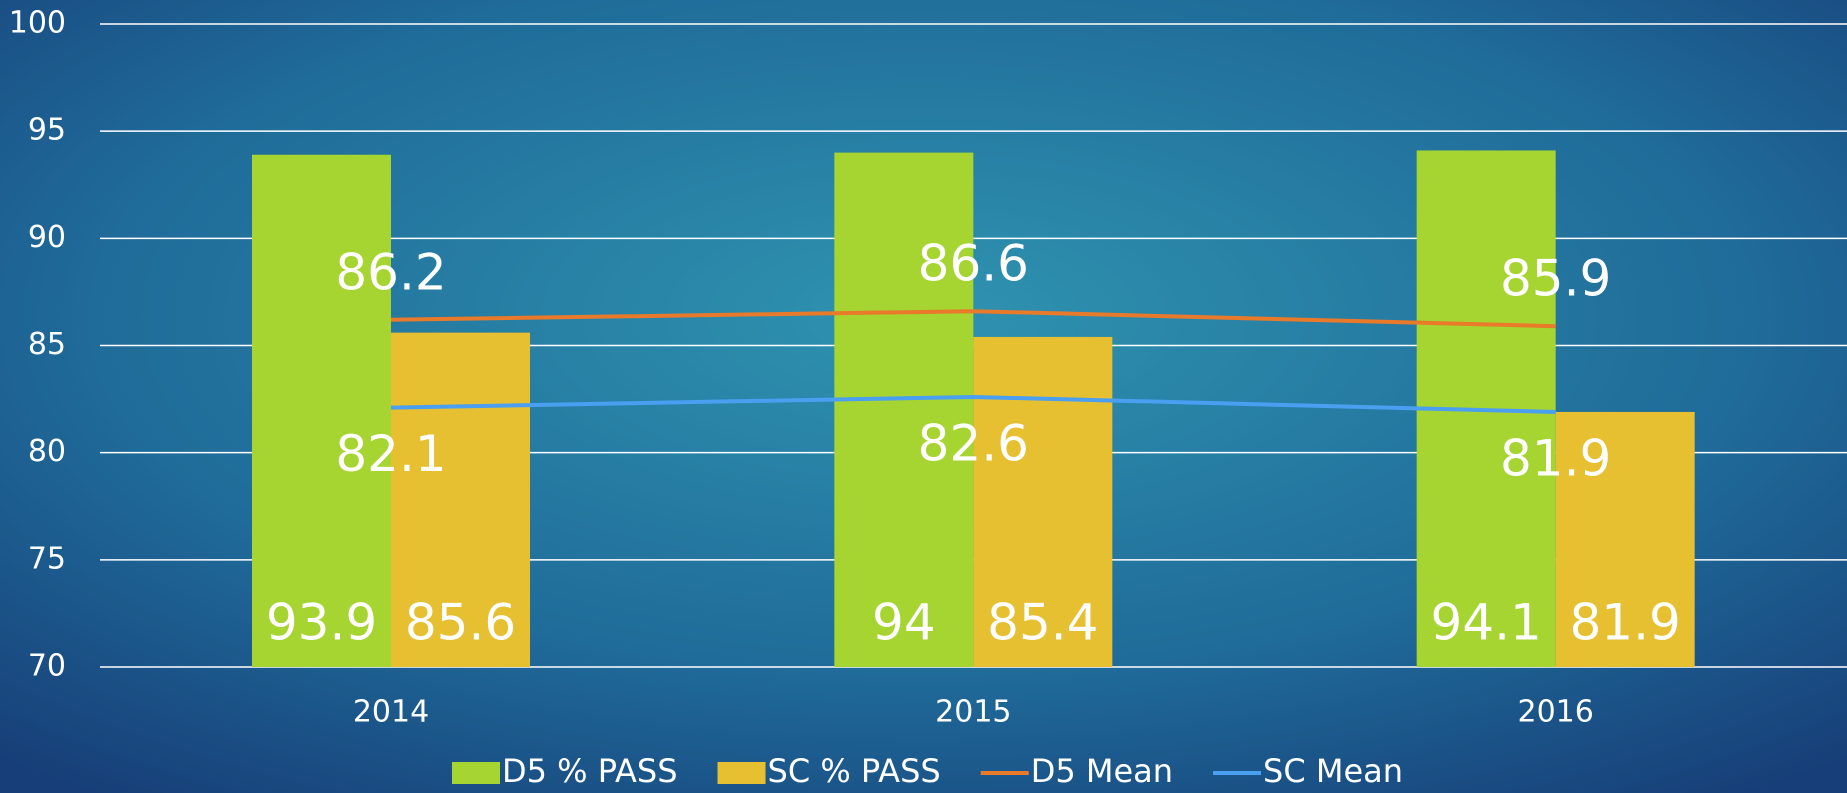  I want to click on line-label: 86.6, so click(973, 264).